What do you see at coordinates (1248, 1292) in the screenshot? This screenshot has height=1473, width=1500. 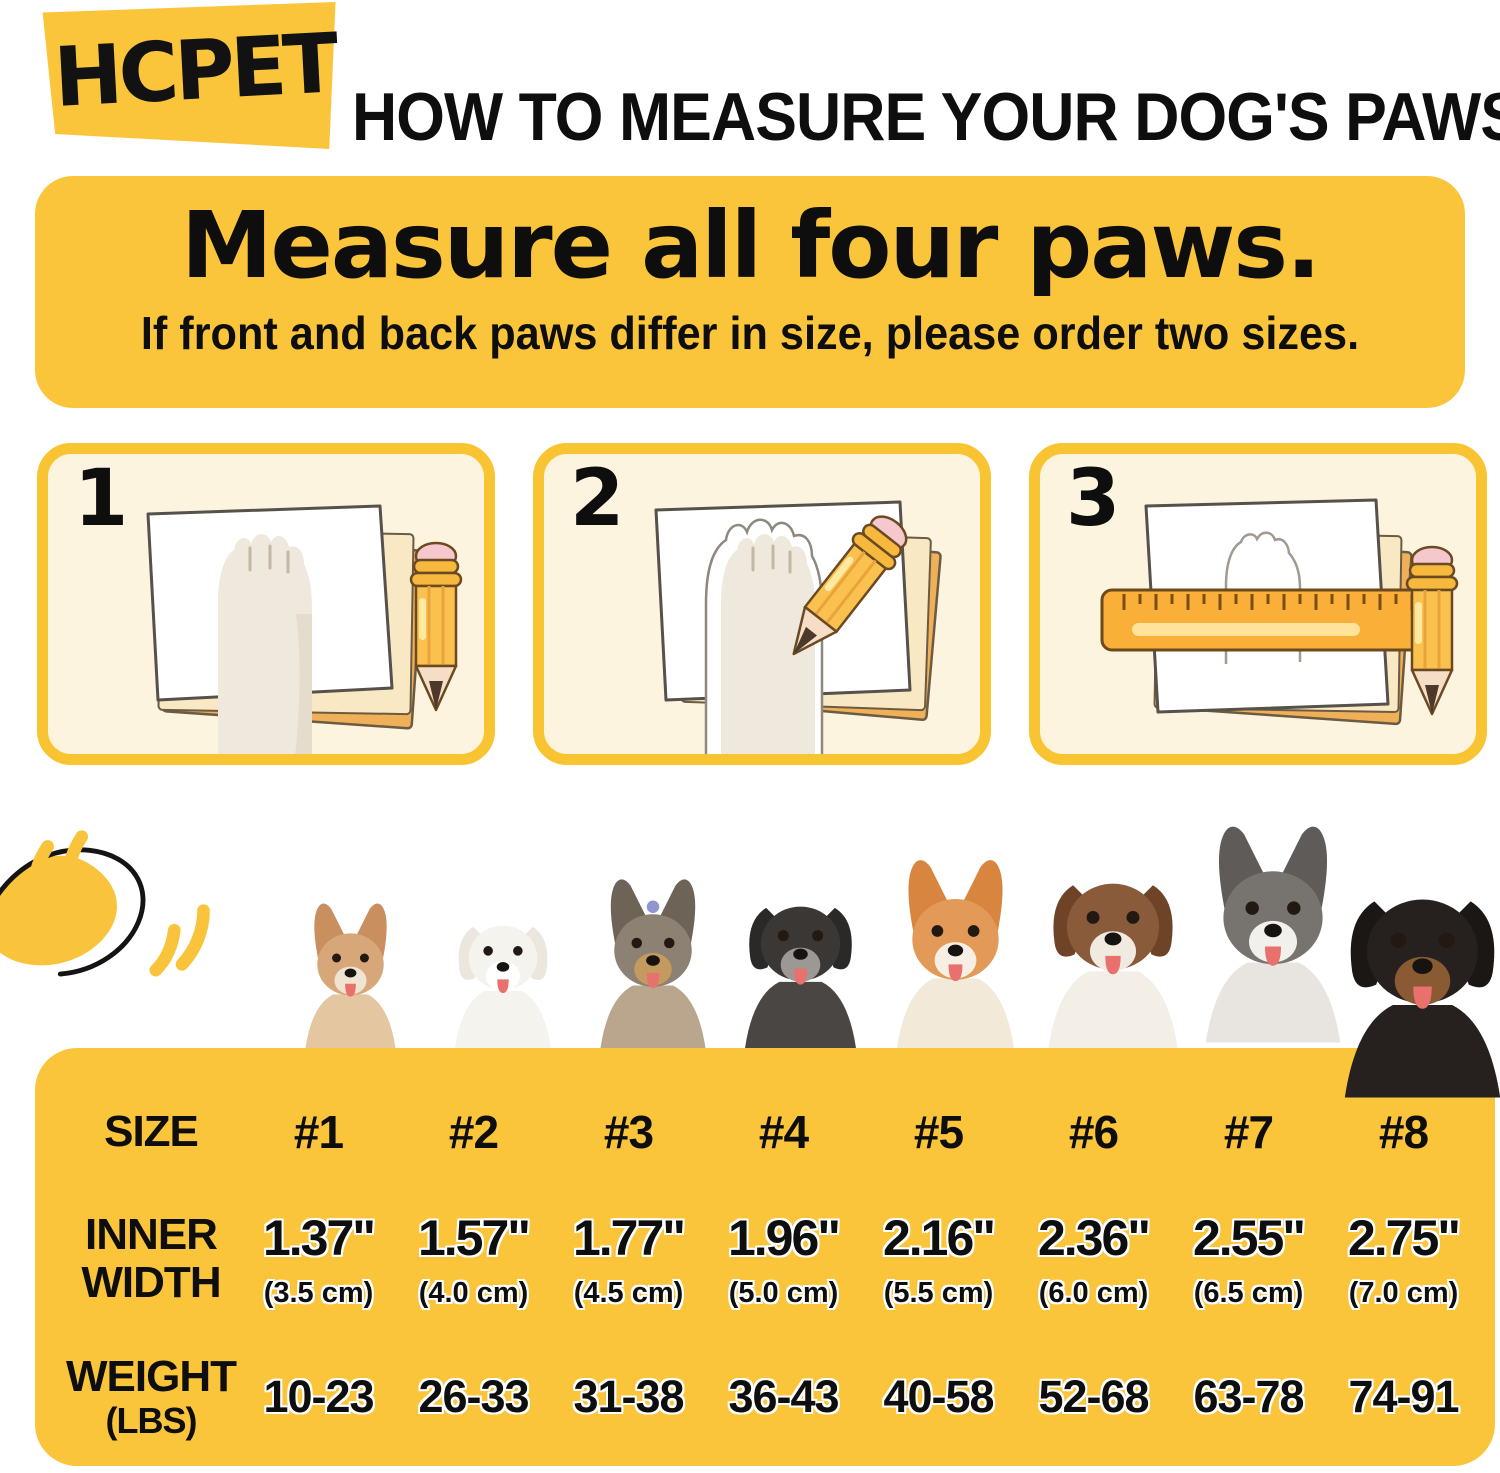 I see `inner-width-cm: (6.5 cm)` at bounding box center [1248, 1292].